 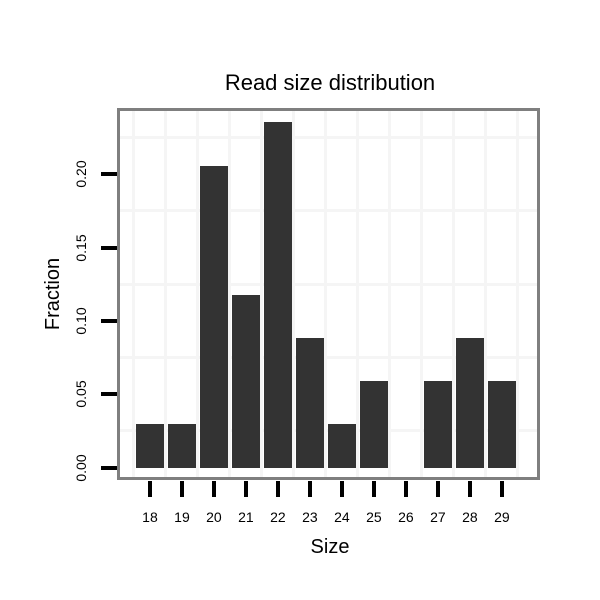 What do you see at coordinates (81, 394) in the screenshot?
I see `y-tick-label-0.05: 0.05` at bounding box center [81, 394].